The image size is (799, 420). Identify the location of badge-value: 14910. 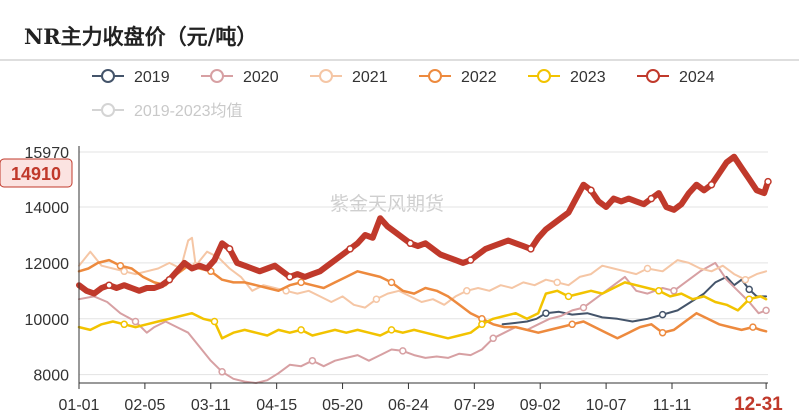
(36, 174).